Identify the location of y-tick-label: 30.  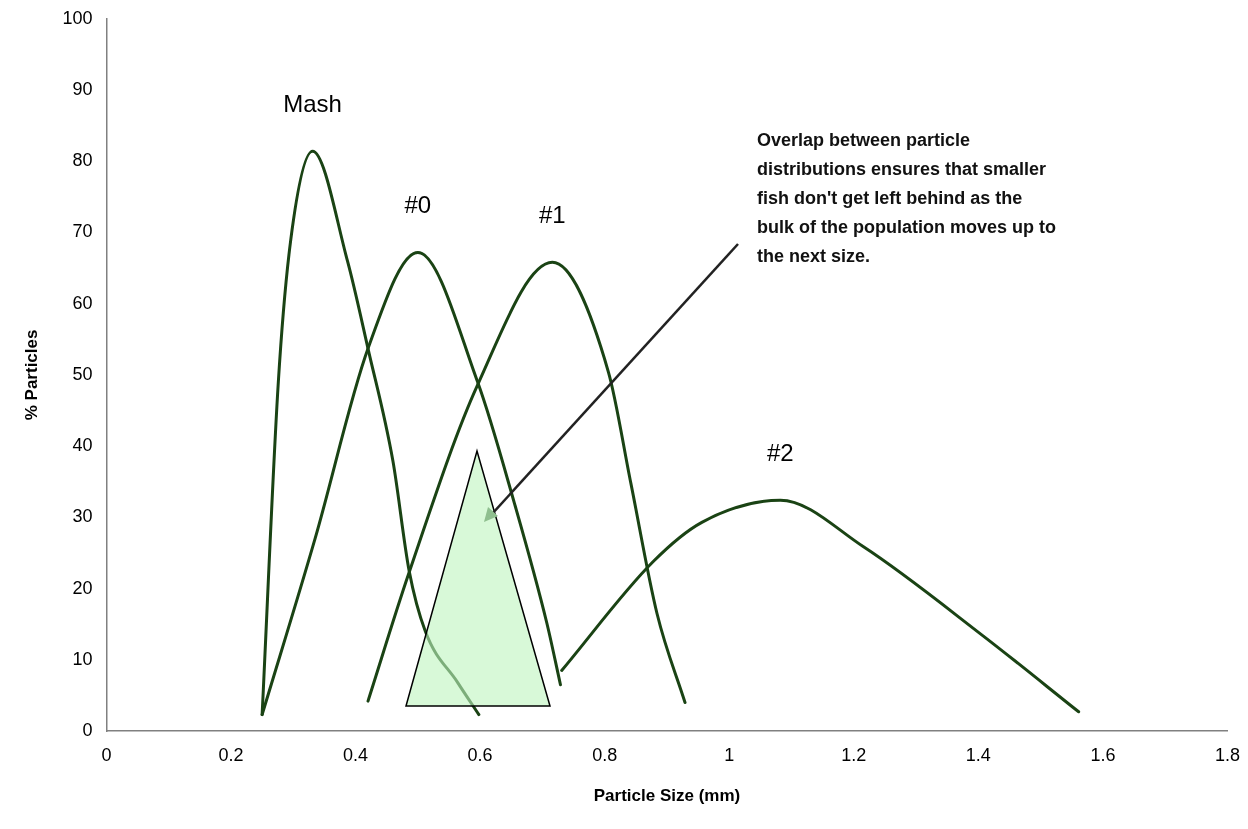
(82, 516).